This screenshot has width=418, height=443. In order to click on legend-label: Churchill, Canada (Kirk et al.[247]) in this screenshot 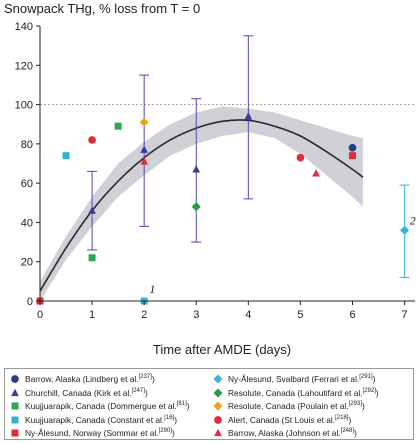, I will do `click(86, 393)`.